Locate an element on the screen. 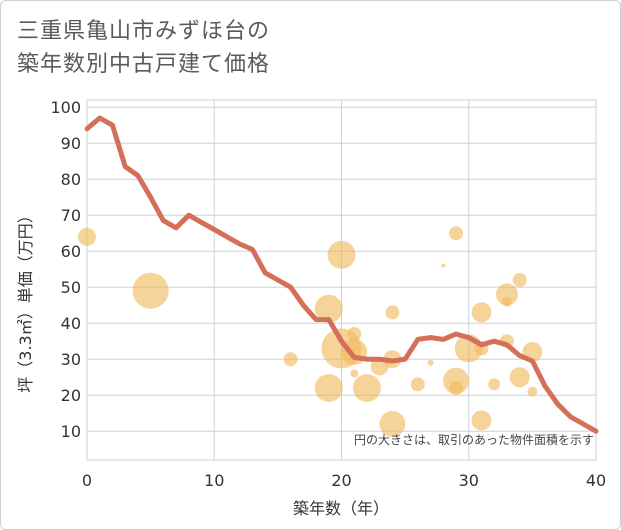  chart-title: 三重県亀山市みずほ台の 築年数別中古戸建て価格 is located at coordinates (297, 48).